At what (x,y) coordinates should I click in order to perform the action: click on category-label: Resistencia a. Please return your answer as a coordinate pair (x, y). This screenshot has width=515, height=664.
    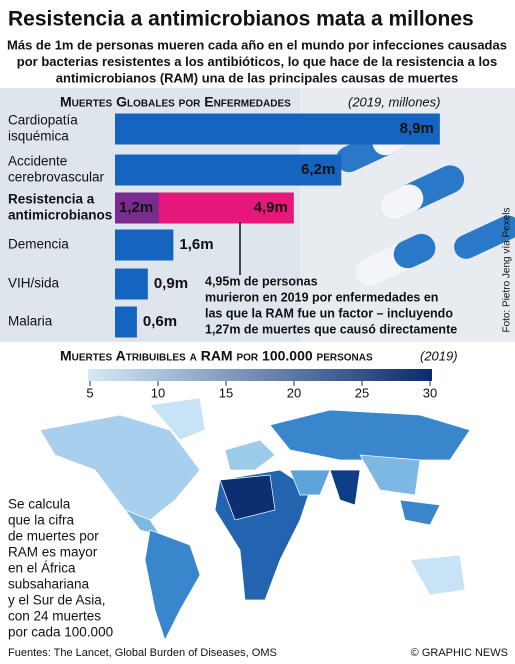
    Looking at the image, I should click on (51, 199).